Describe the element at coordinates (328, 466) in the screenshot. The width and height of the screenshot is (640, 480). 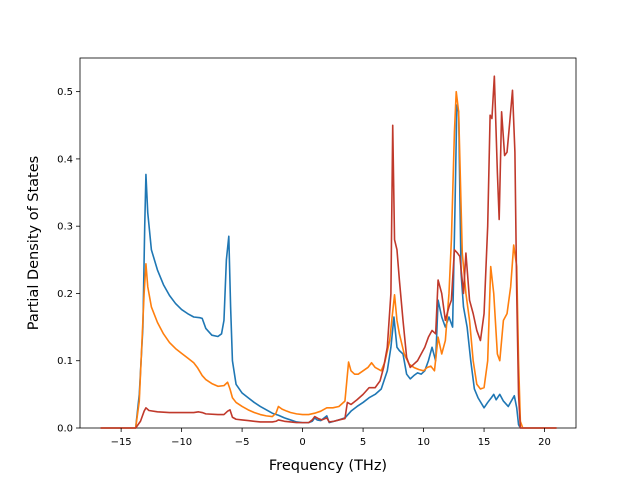
I see `x-axis-title: Frequency (THz)` at that location.